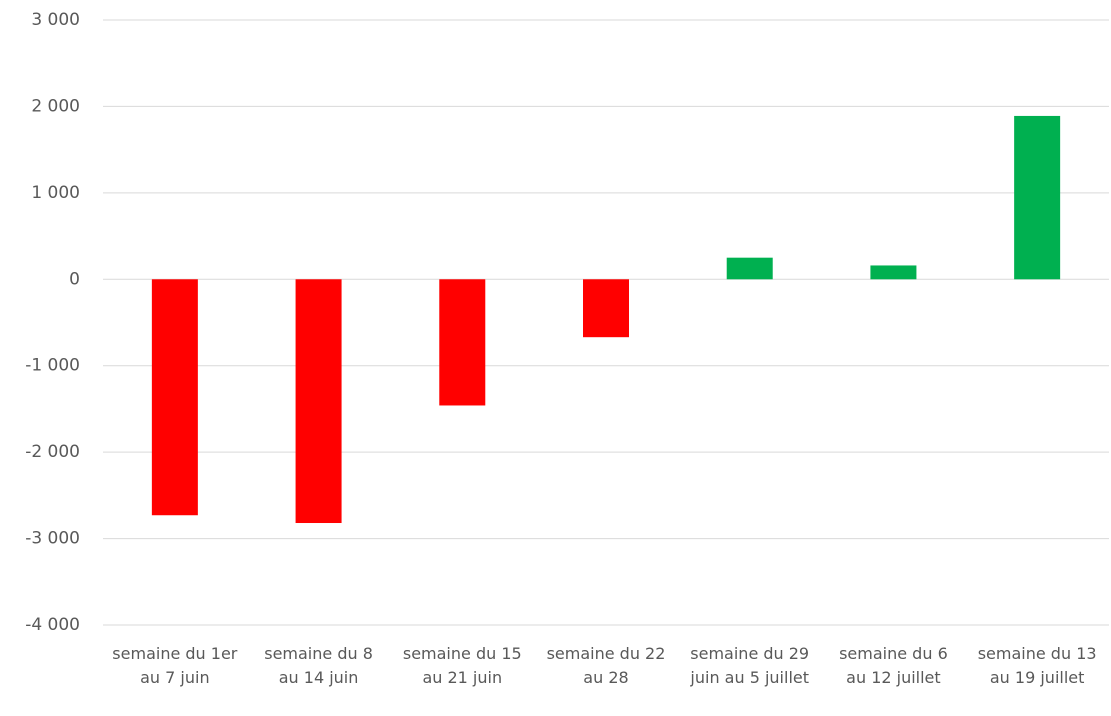  What do you see at coordinates (175, 665) in the screenshot?
I see `x-tick-label: semaine du 1er au 7 juin` at bounding box center [175, 665].